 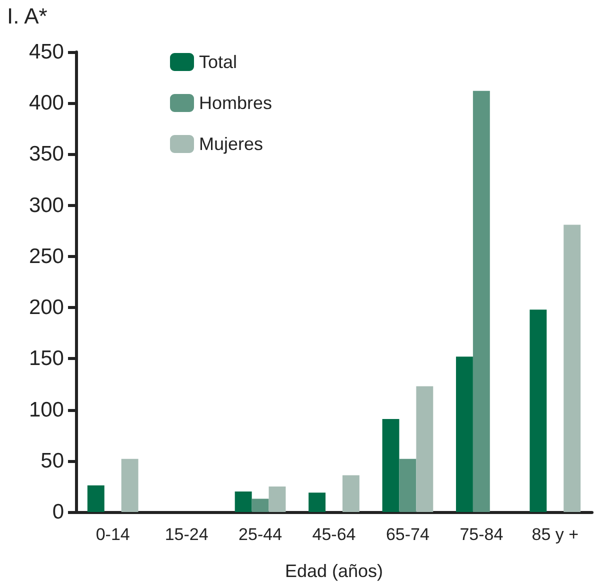 What do you see at coordinates (186, 534) in the screenshot?
I see `x-tick-label: 15-24` at bounding box center [186, 534].